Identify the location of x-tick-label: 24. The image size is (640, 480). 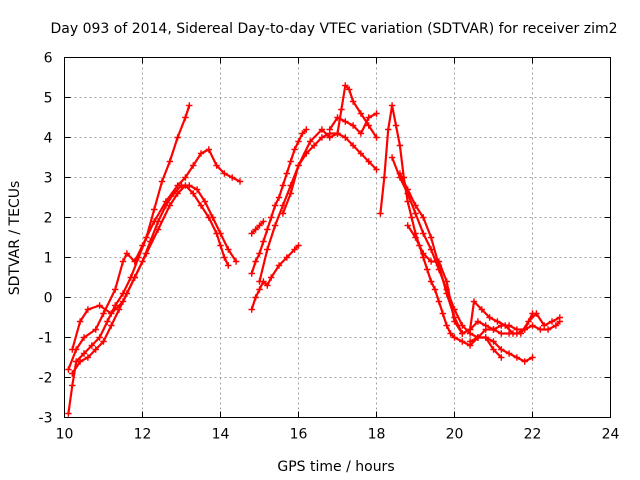
(611, 435).